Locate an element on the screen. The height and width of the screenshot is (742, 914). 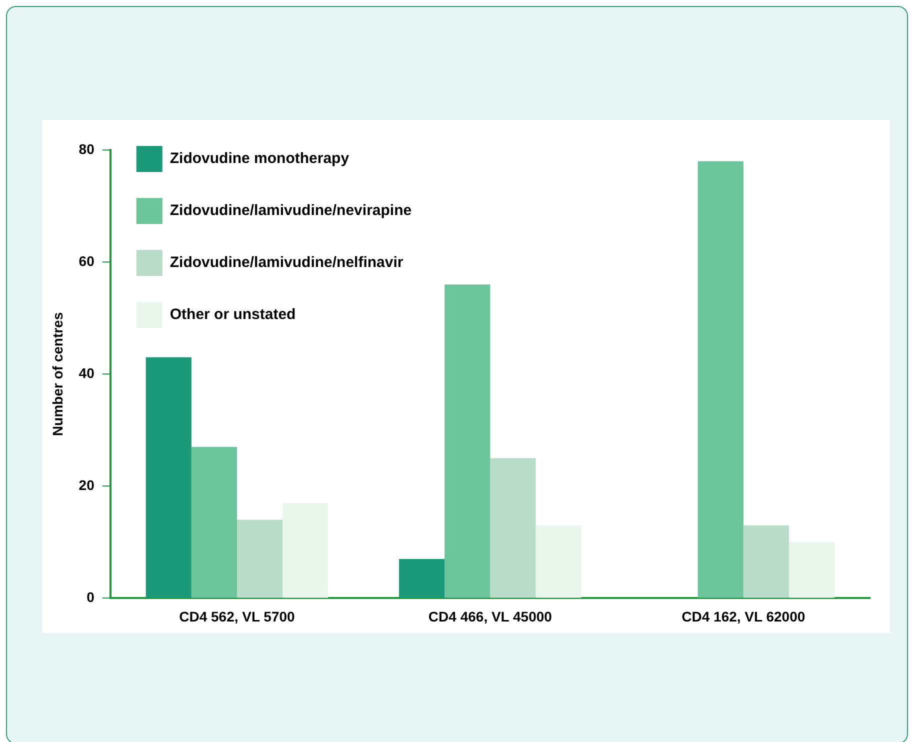
y-tick-label: 60 is located at coordinates (86, 260).